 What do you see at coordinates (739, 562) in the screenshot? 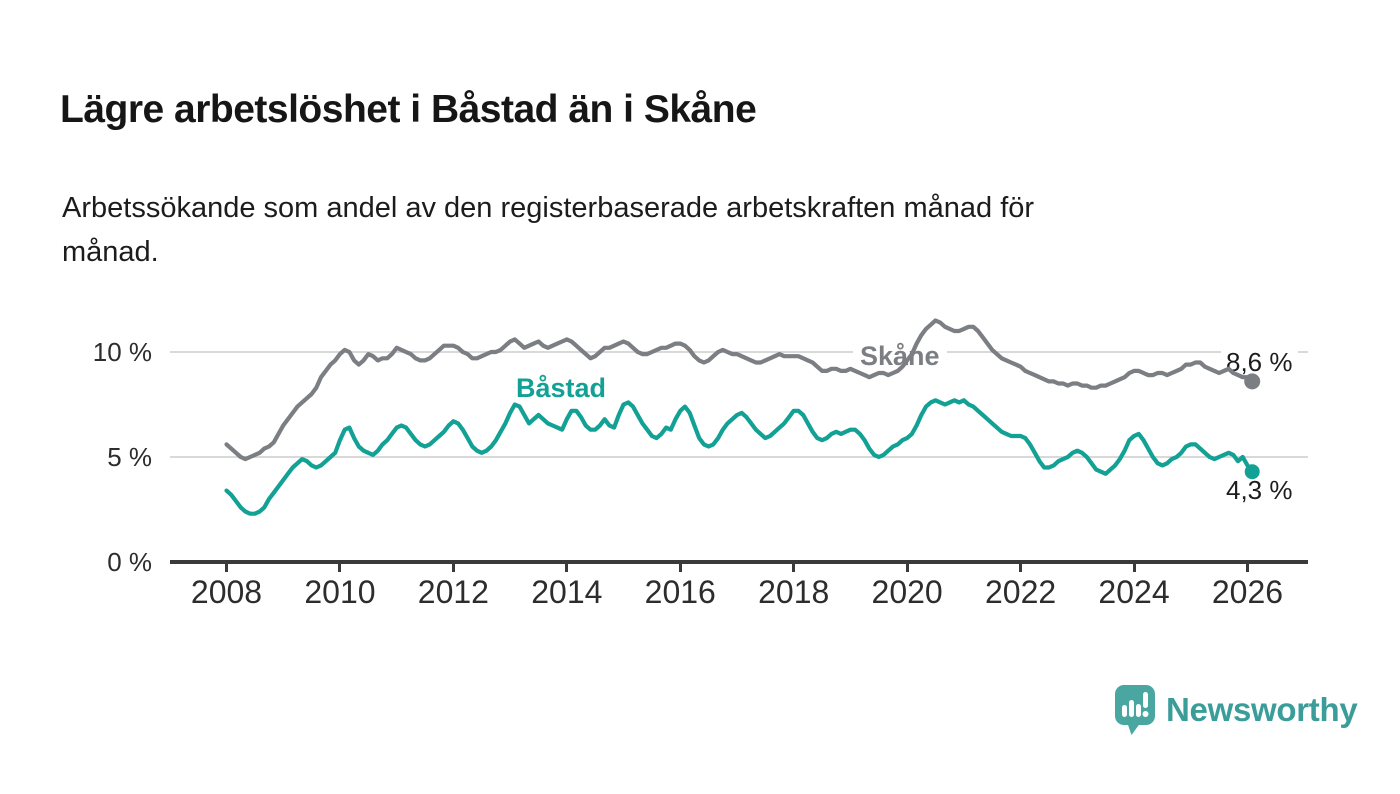
I see `x-axis-line` at bounding box center [739, 562].